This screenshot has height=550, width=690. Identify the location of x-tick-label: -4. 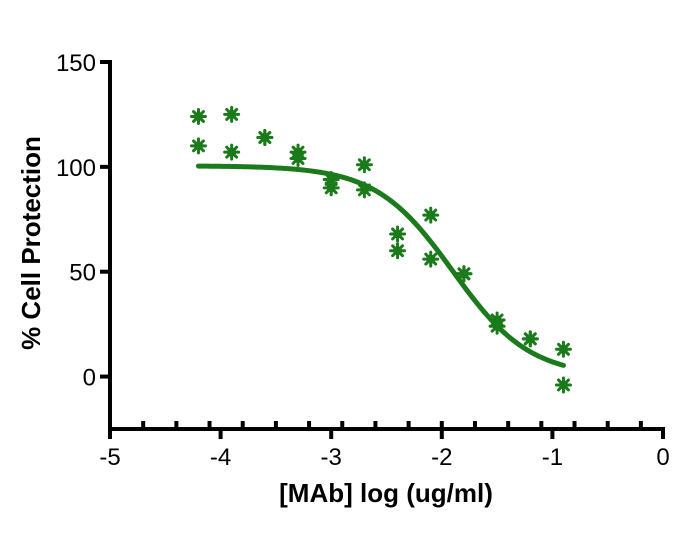
(220, 457).